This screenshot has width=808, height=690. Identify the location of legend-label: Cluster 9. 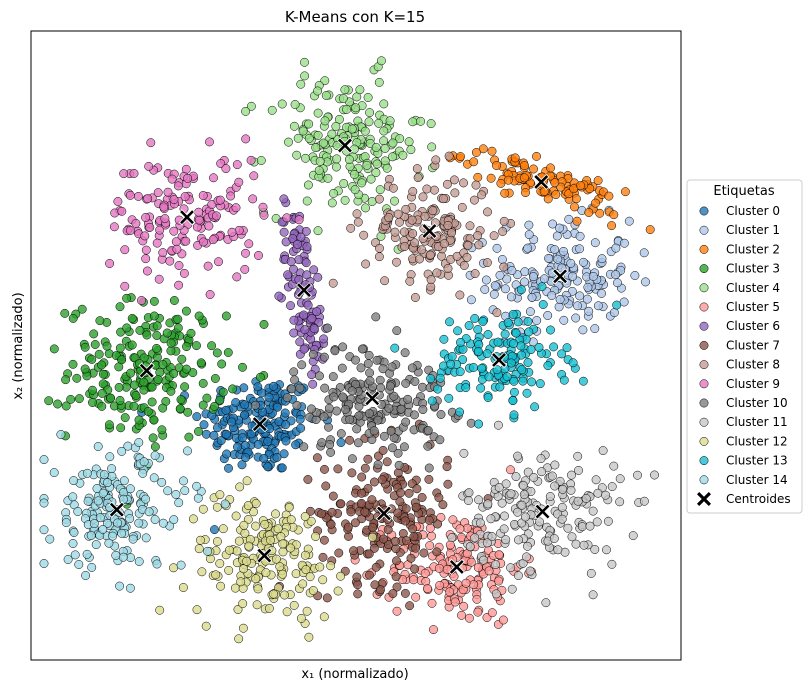
(753, 384).